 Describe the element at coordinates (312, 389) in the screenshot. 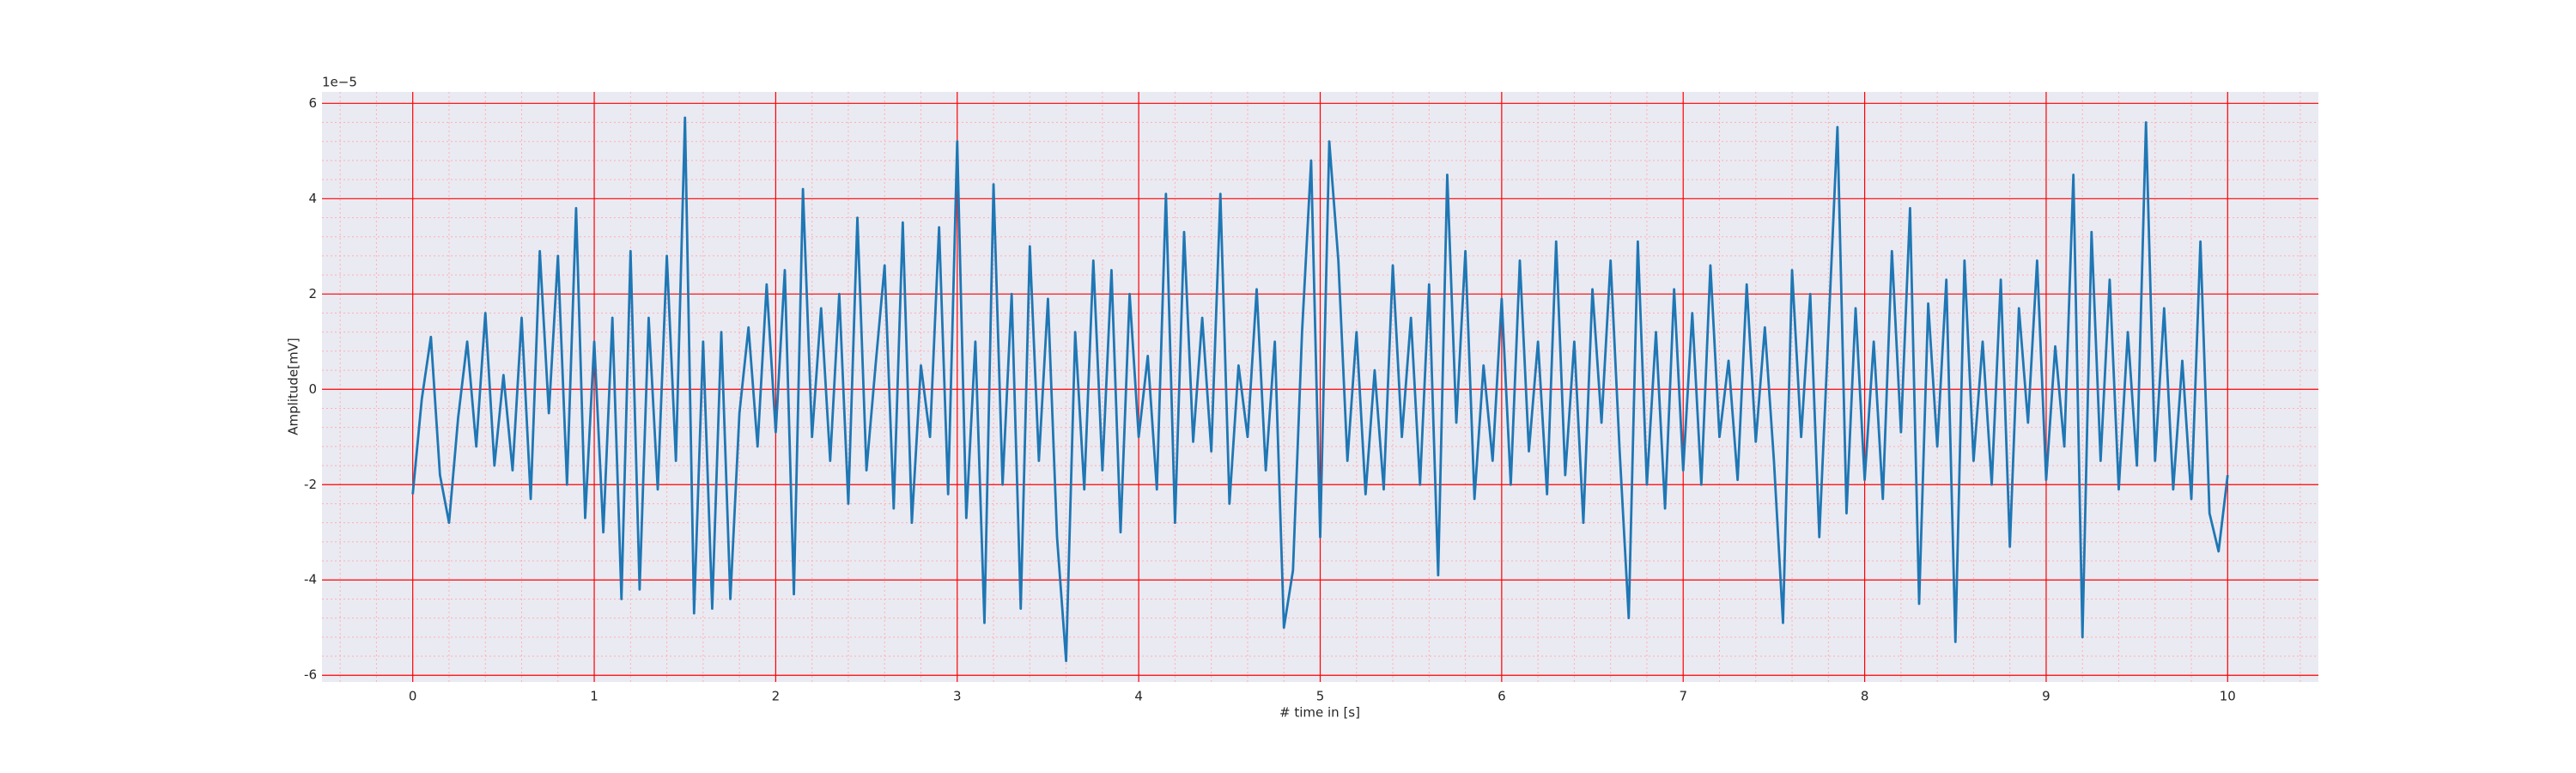

I see `y-tick-label: 0` at that location.